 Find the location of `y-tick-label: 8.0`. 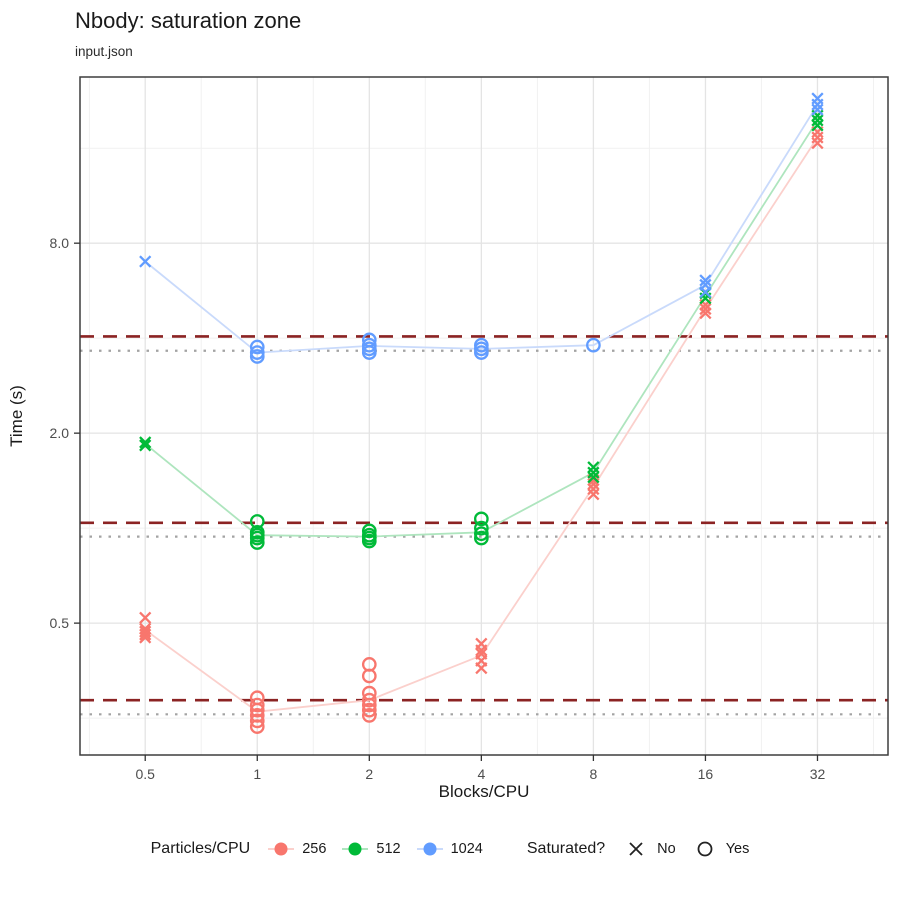

y-tick-label: 8.0 is located at coordinates (60, 243).